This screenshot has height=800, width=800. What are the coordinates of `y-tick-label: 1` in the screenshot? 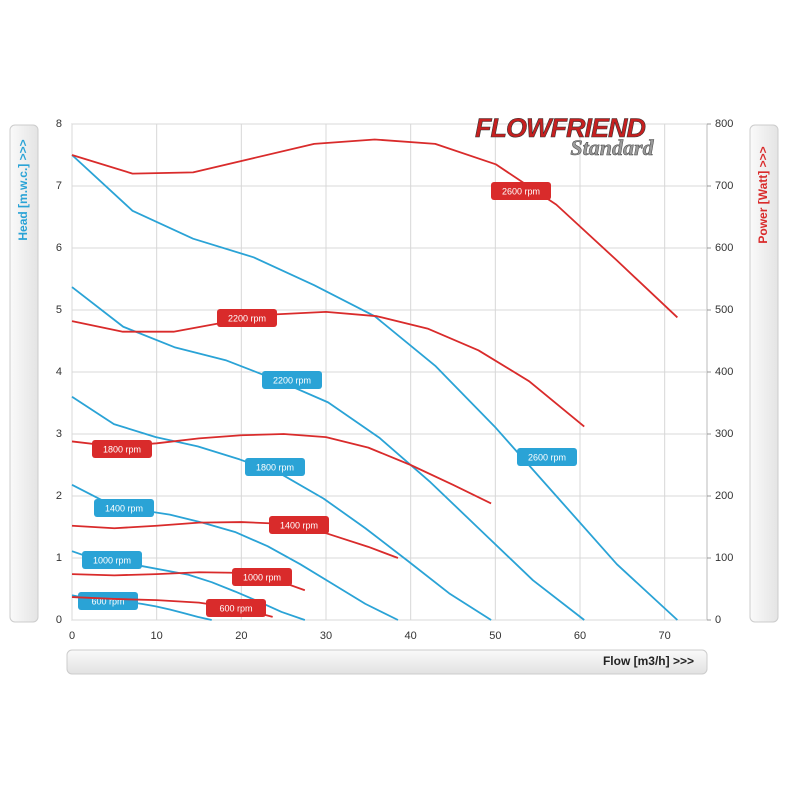 It's located at (59, 558).